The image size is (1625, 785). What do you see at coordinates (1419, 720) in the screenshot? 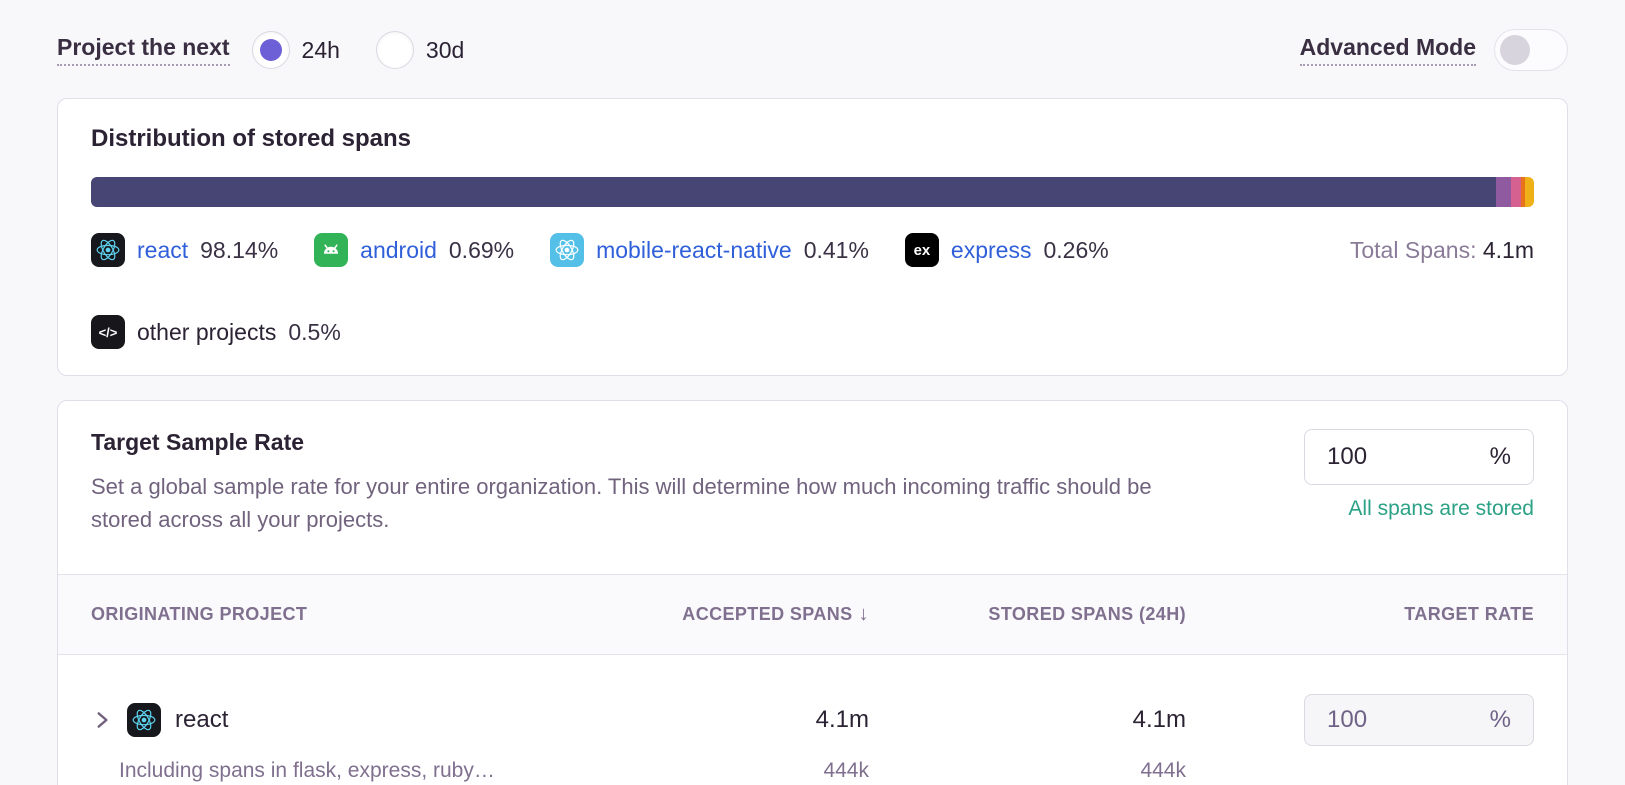
I see `project-target-rate-input: 100 %` at bounding box center [1419, 720].